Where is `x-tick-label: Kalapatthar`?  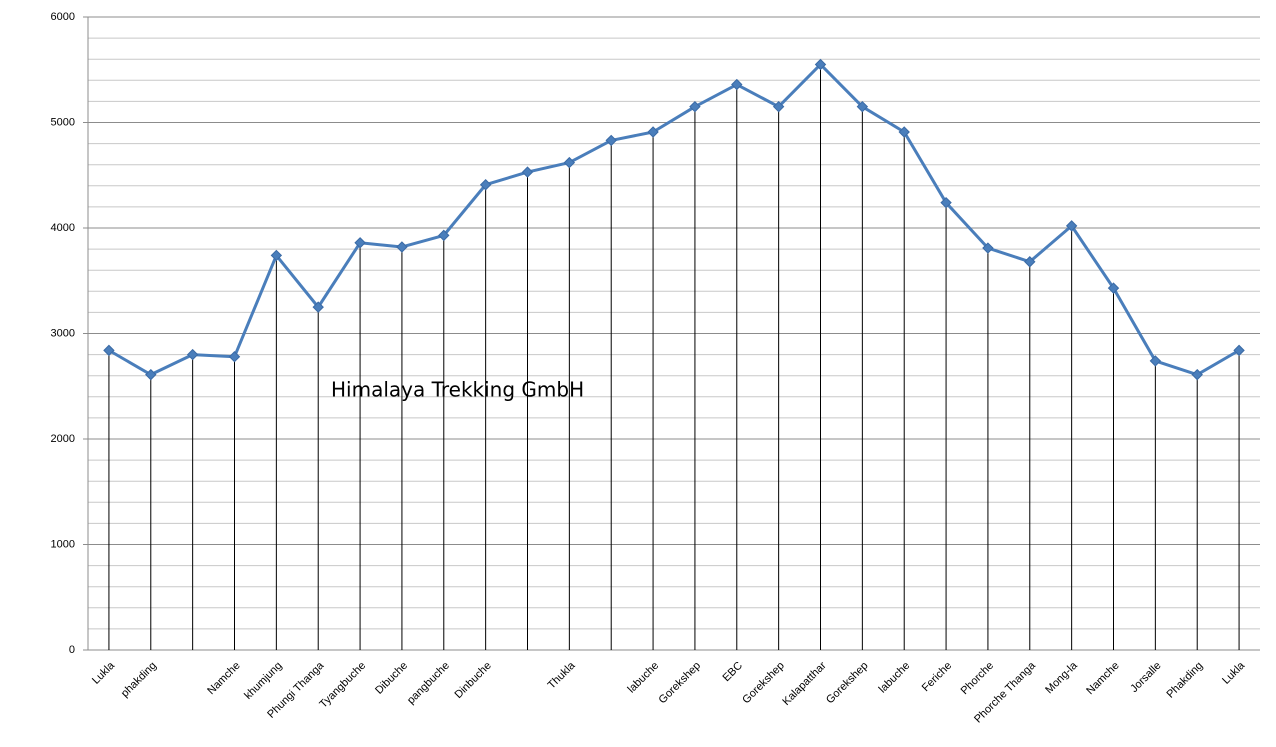
x-tick-label: Kalapatthar is located at coordinates (804, 683).